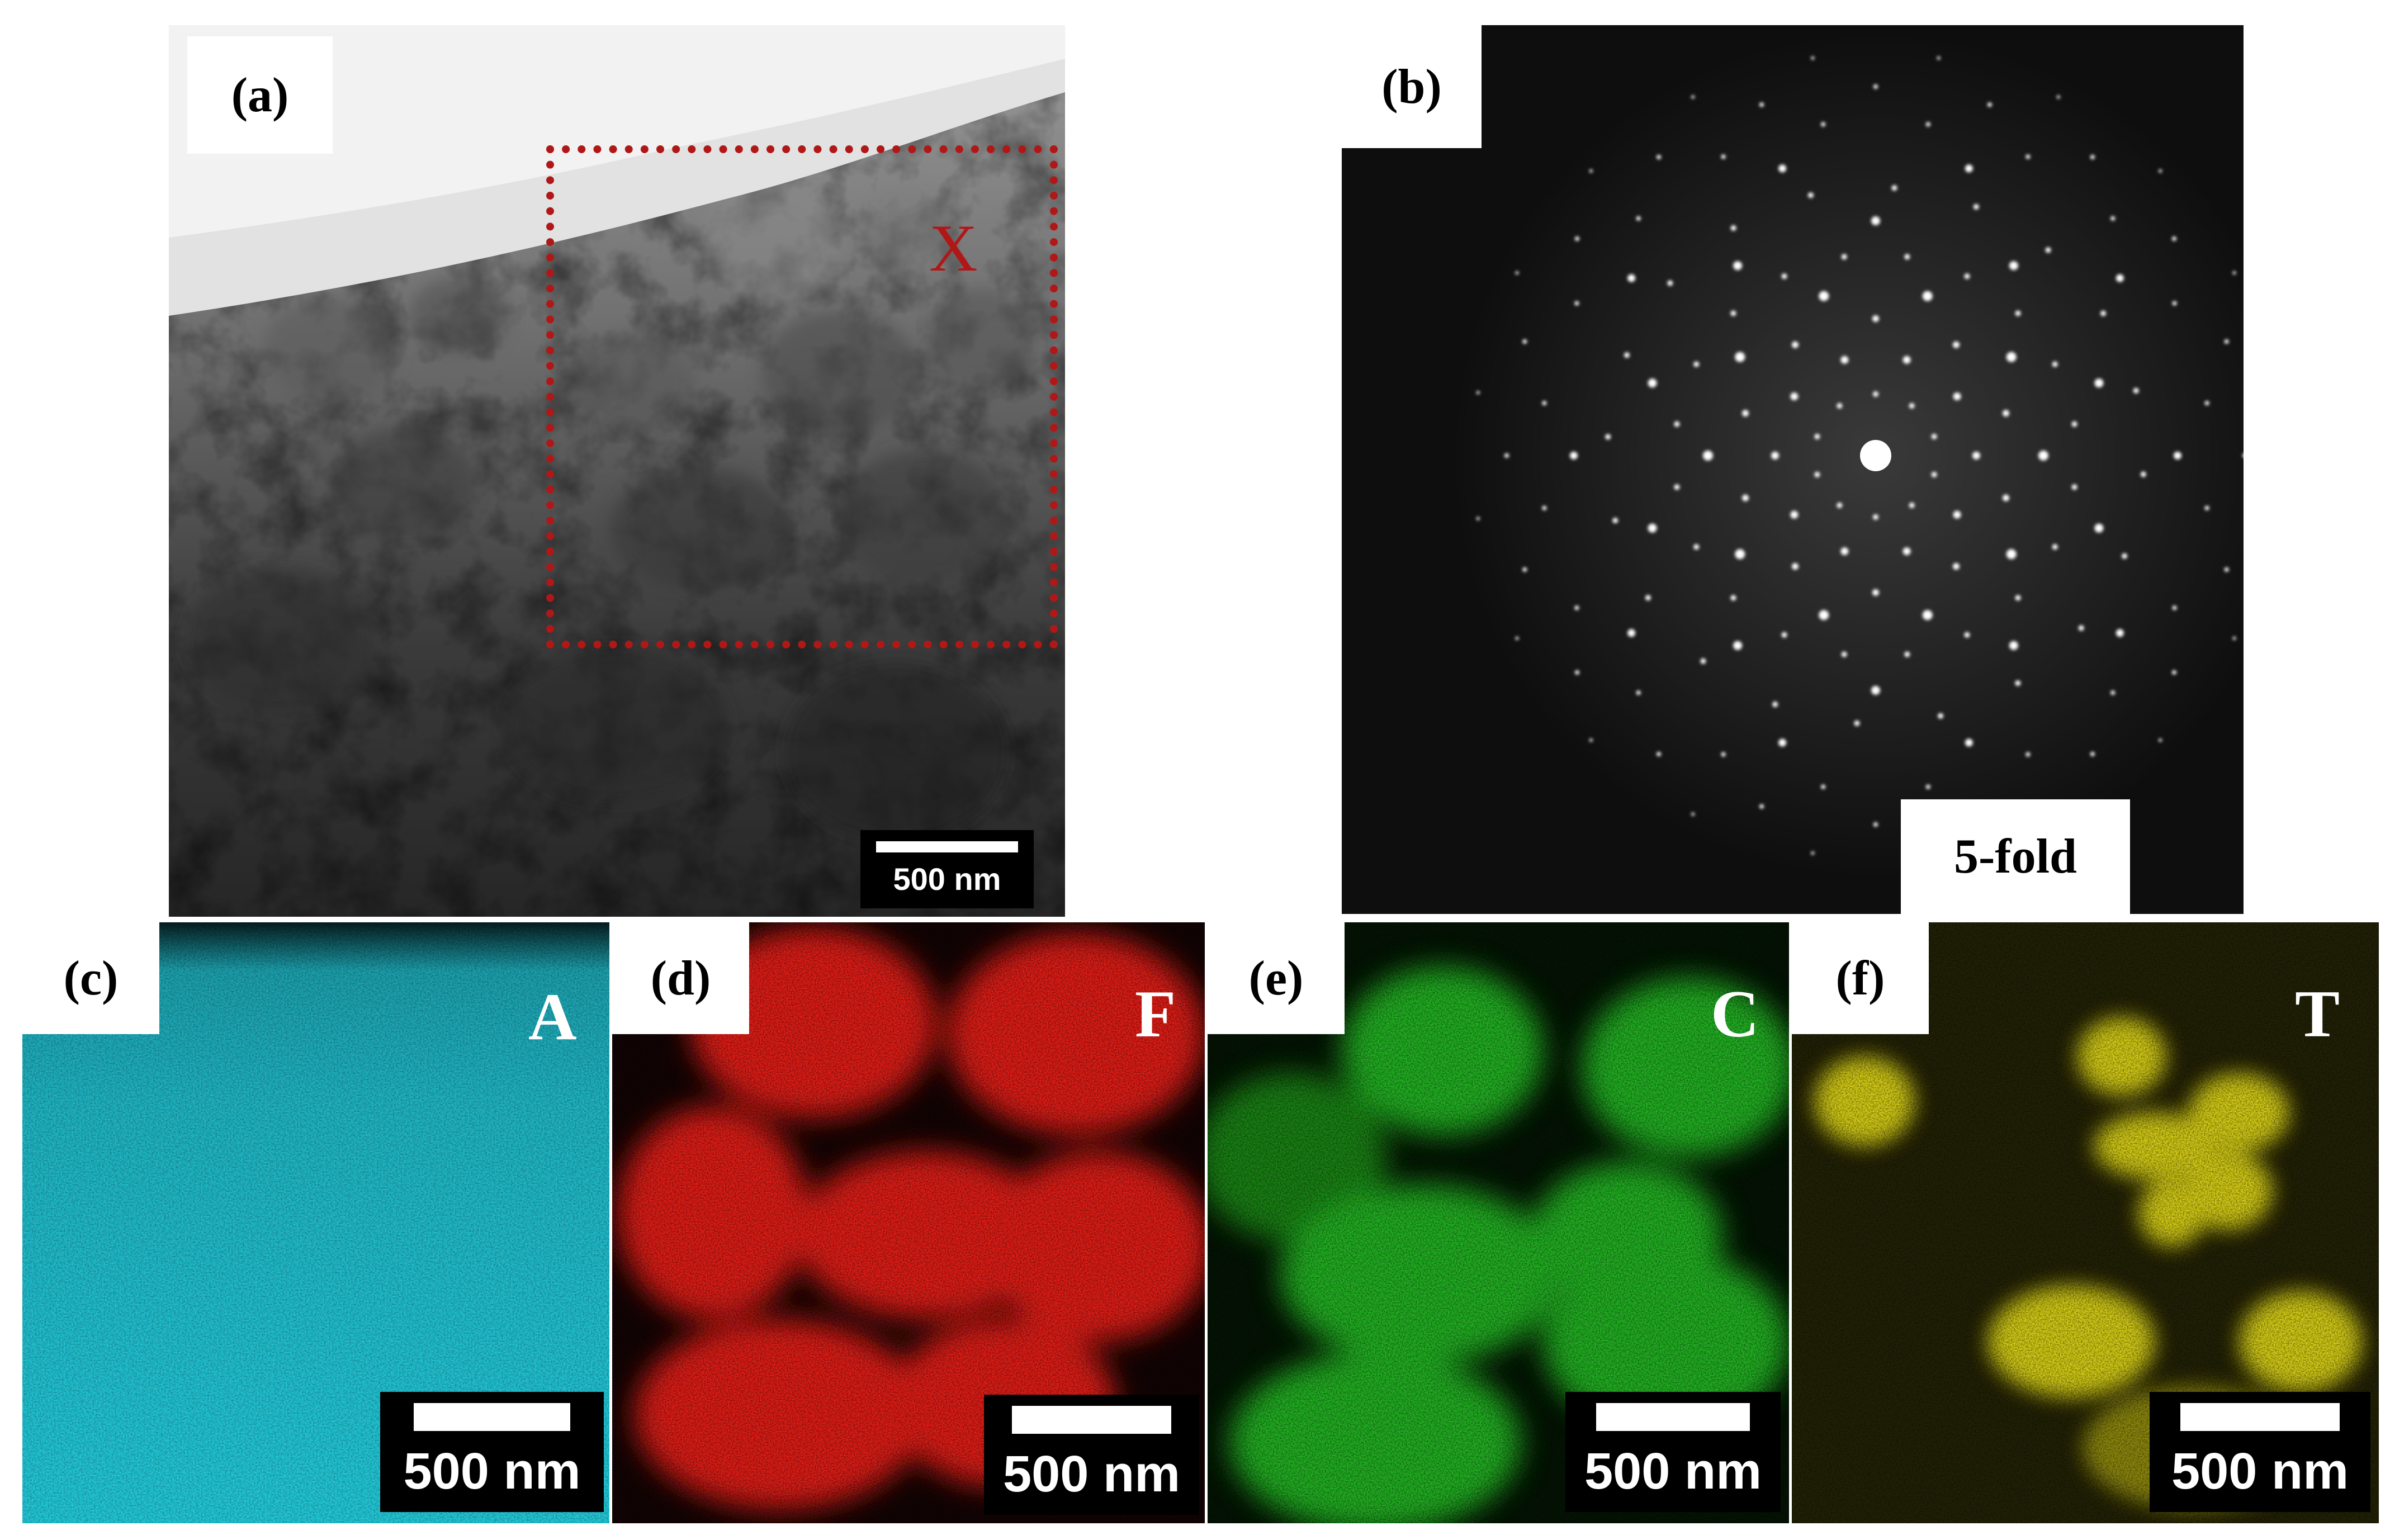 Image resolution: width=2390 pixels, height=1540 pixels. I want to click on element-map-e: C 500 nm, so click(1499, 1222).